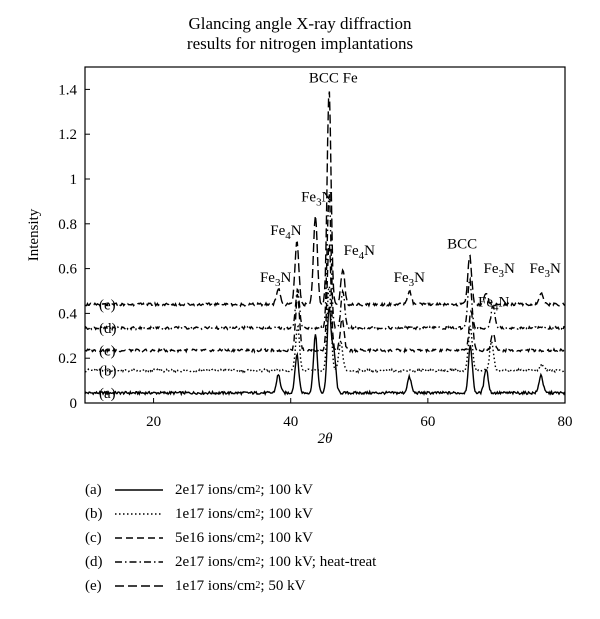  I want to click on y-tick-label: 1.4, so click(67, 90).